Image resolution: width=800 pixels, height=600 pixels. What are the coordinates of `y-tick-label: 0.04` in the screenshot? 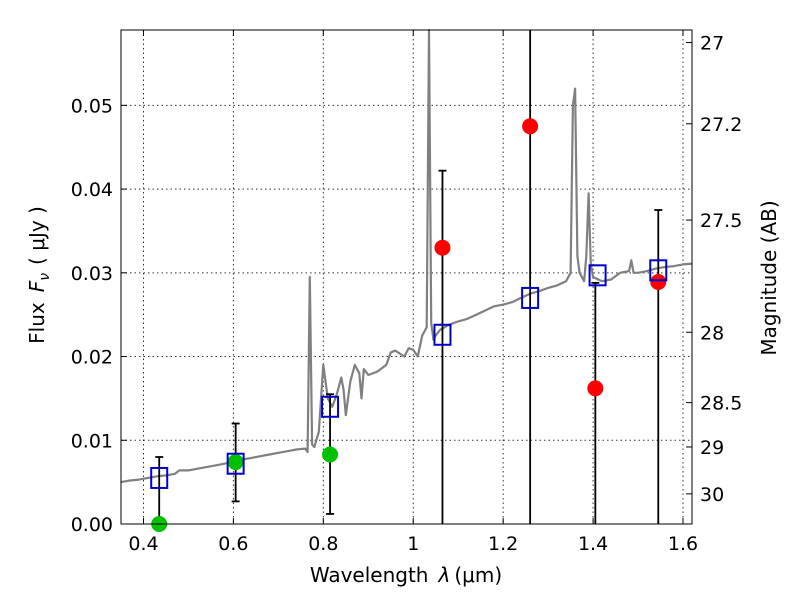 It's located at (92, 190).